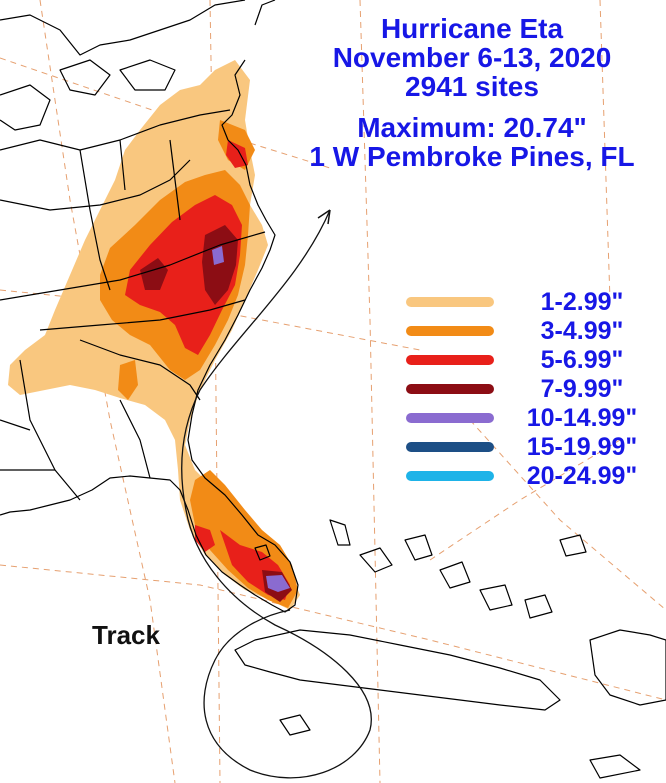 This screenshot has height=783, width=666. Describe the element at coordinates (472, 28) in the screenshot. I see `storm-name: Hurricane Eta` at that location.